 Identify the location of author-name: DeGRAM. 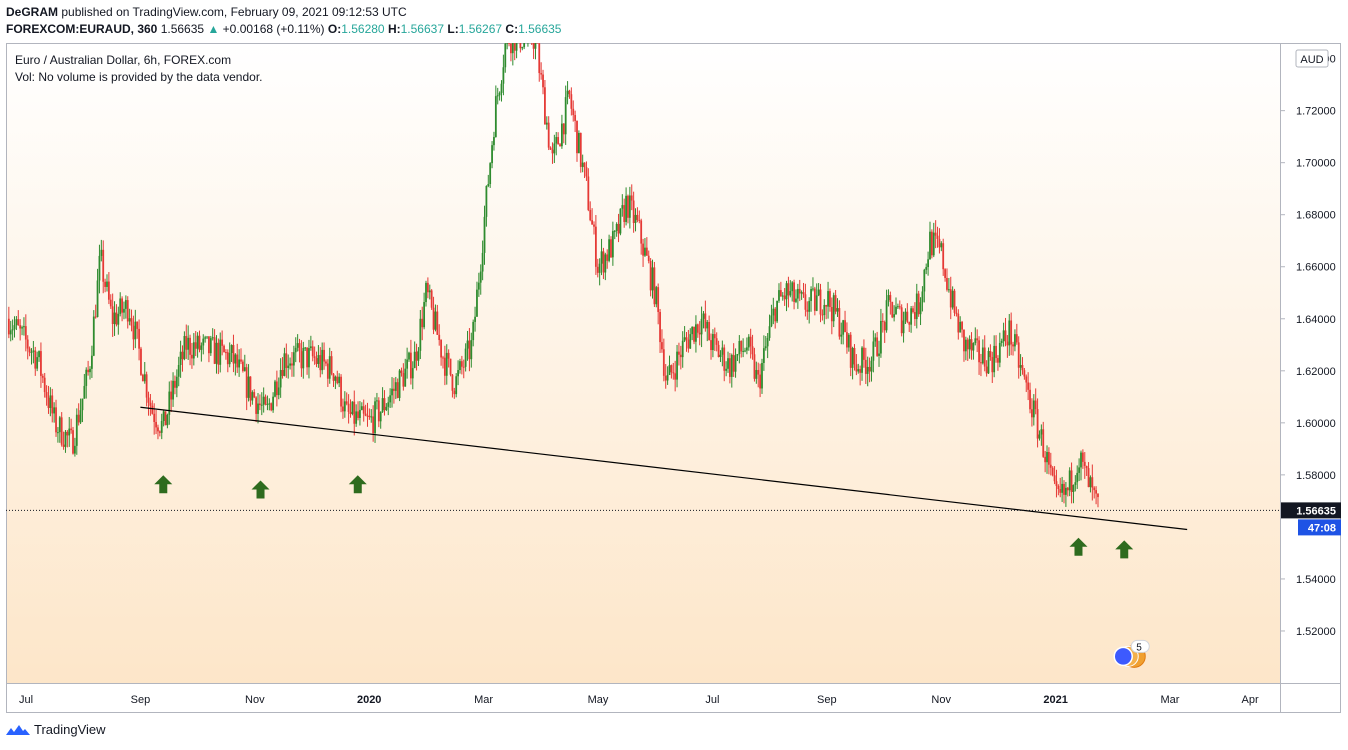
(32, 12).